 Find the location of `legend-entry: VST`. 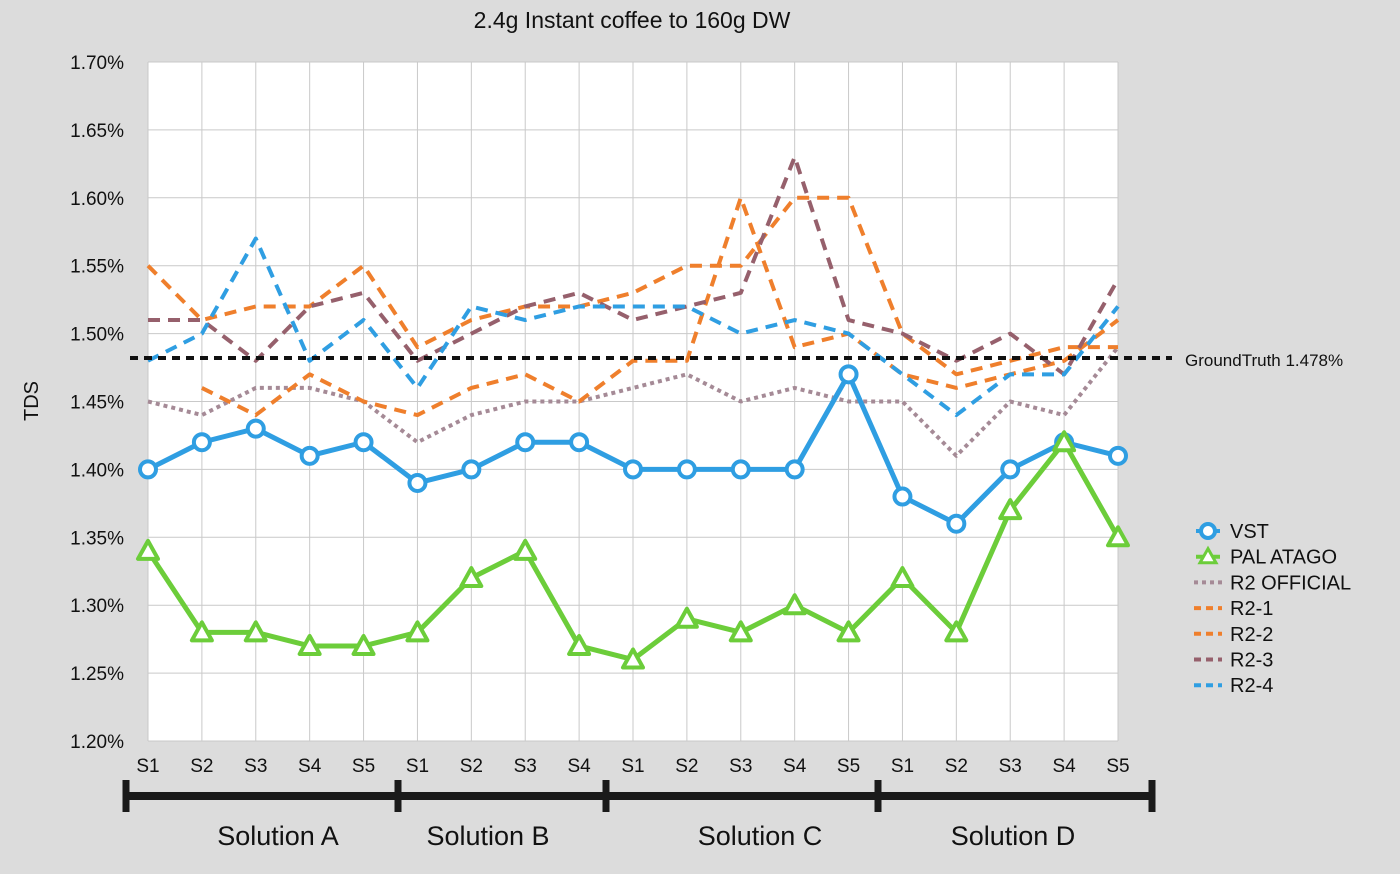

legend-entry: VST is located at coordinates (1232, 532).